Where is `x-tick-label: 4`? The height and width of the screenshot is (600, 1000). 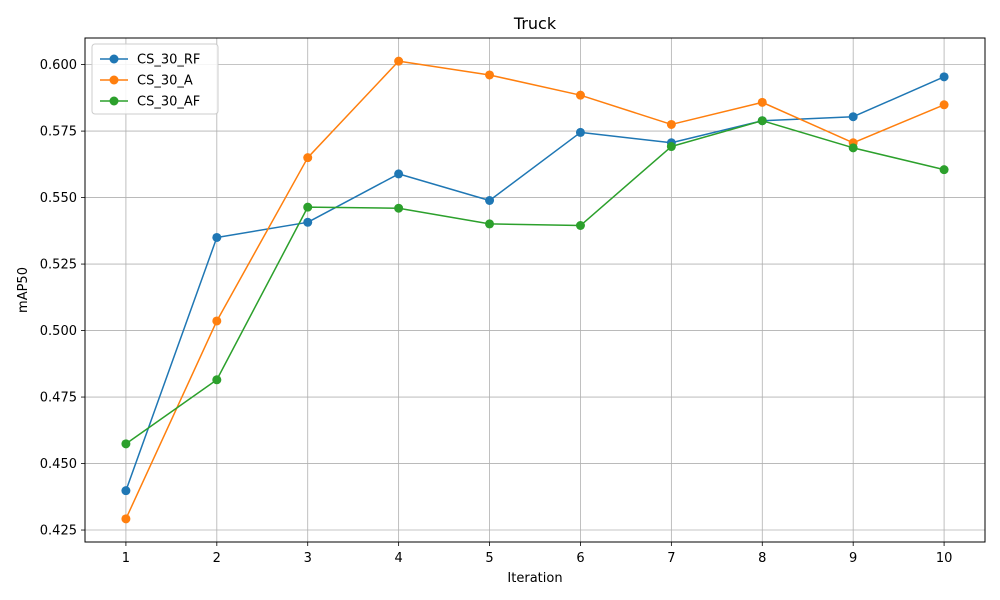
x-tick-label: 4 is located at coordinates (398, 558).